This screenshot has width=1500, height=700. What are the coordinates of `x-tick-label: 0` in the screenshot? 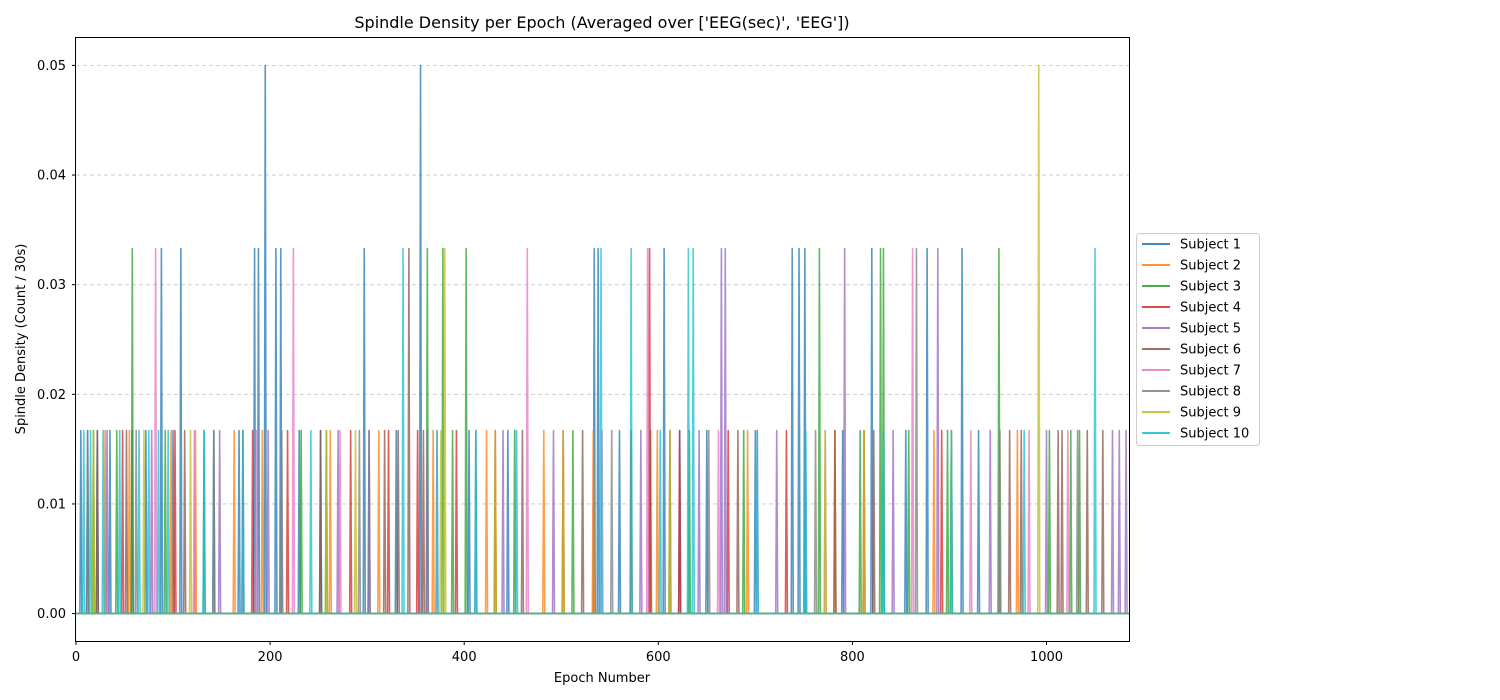 It's located at (76, 657).